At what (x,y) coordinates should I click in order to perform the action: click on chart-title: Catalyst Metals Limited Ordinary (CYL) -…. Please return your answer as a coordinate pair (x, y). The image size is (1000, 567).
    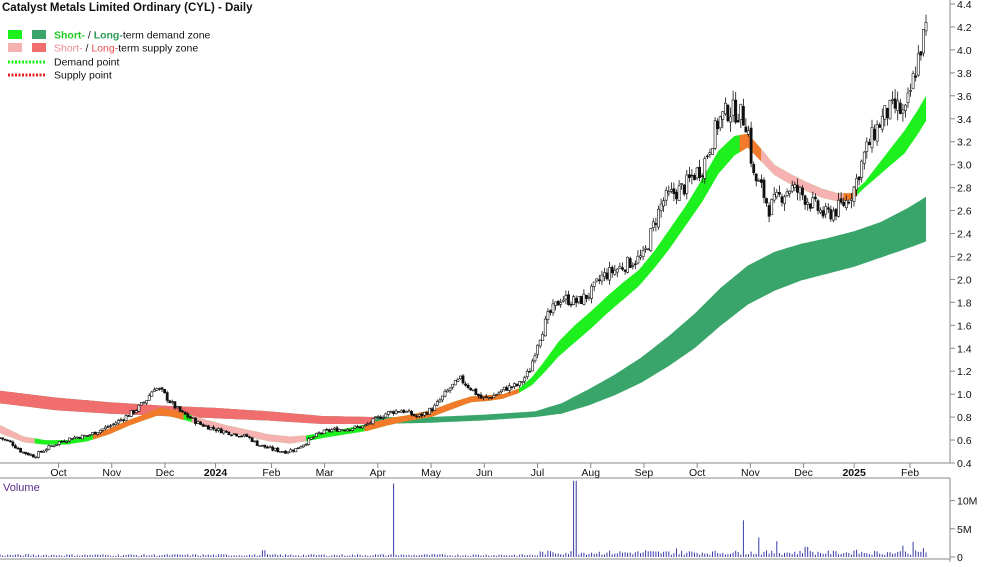
    Looking at the image, I should click on (127, 8).